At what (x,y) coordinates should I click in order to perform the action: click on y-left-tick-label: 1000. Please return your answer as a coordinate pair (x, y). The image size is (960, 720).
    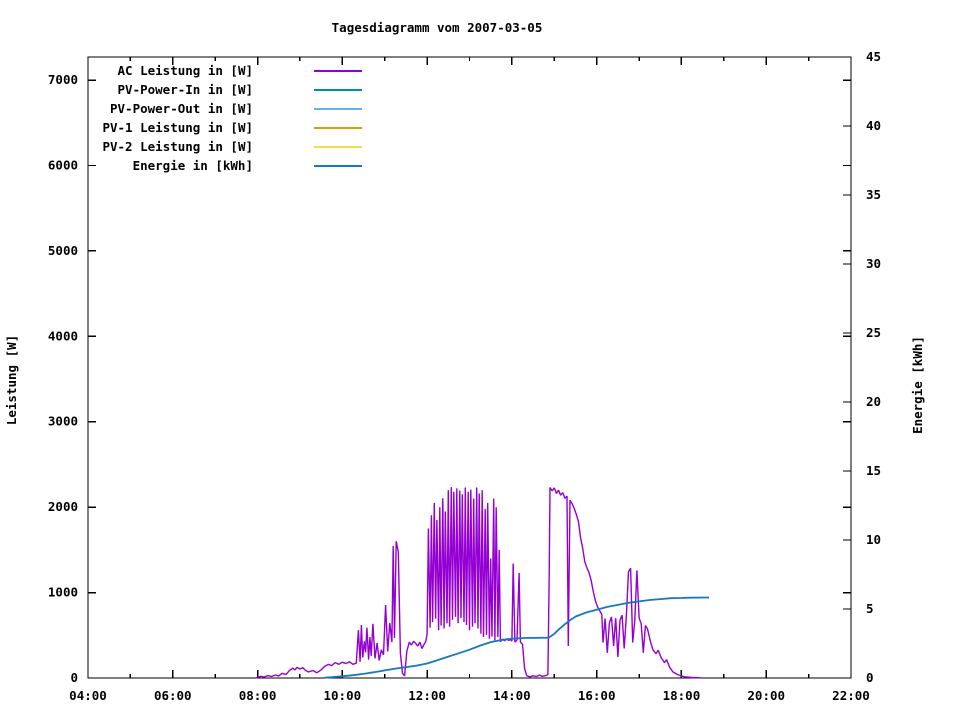
    Looking at the image, I should click on (63, 592).